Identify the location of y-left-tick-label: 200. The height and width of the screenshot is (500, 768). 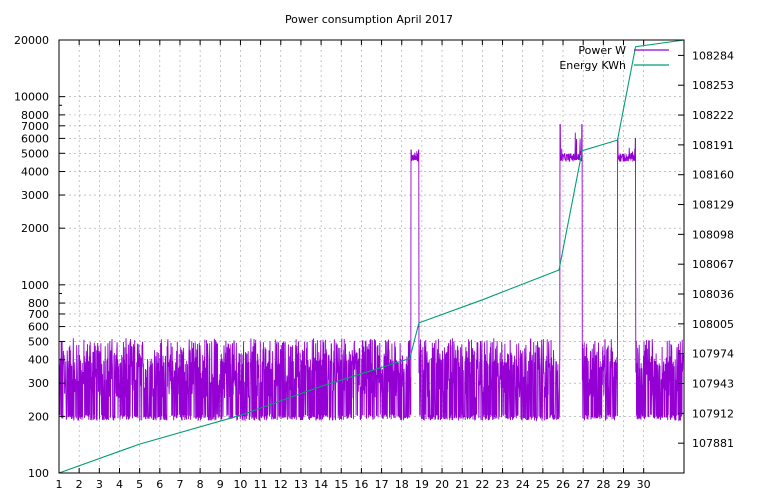
(38, 416).